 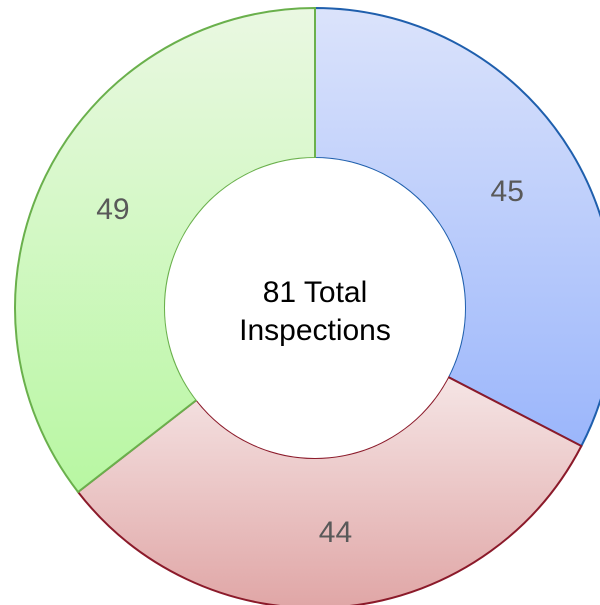 I want to click on center-label-line-2: Inspections, so click(x=315, y=330).